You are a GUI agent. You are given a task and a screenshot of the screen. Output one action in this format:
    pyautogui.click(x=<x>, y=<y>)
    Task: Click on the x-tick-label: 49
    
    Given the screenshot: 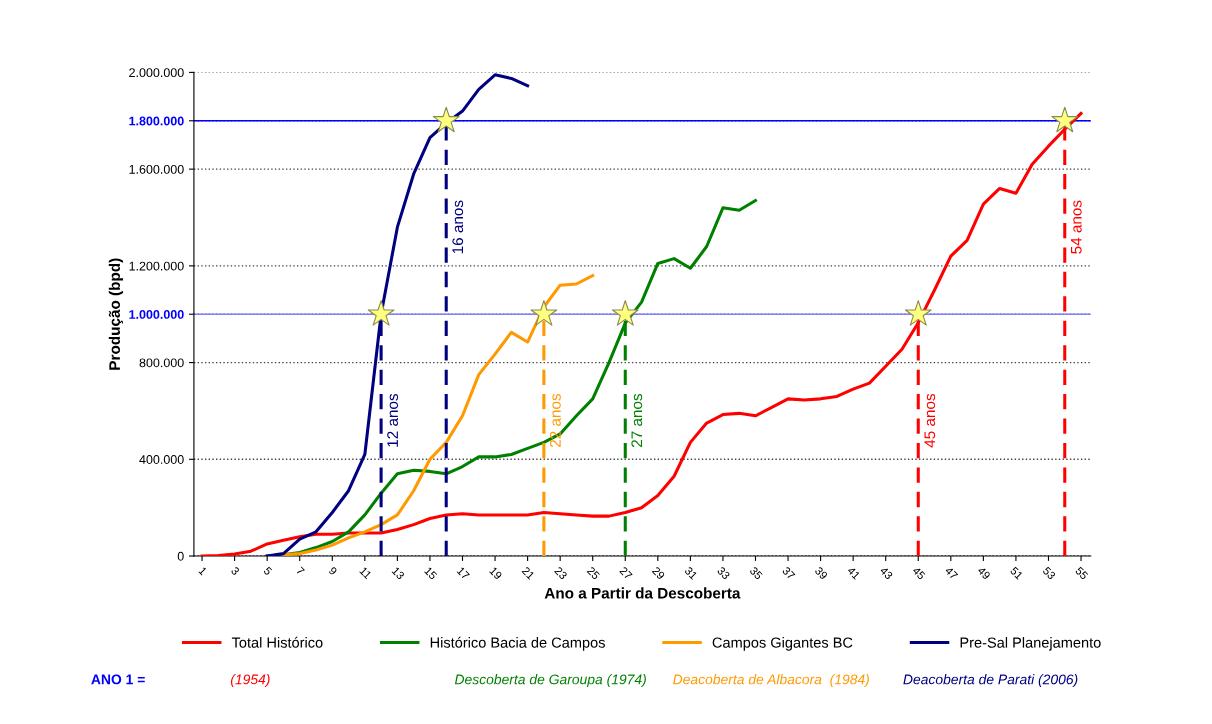 What is the action you would take?
    pyautogui.click(x=984, y=573)
    